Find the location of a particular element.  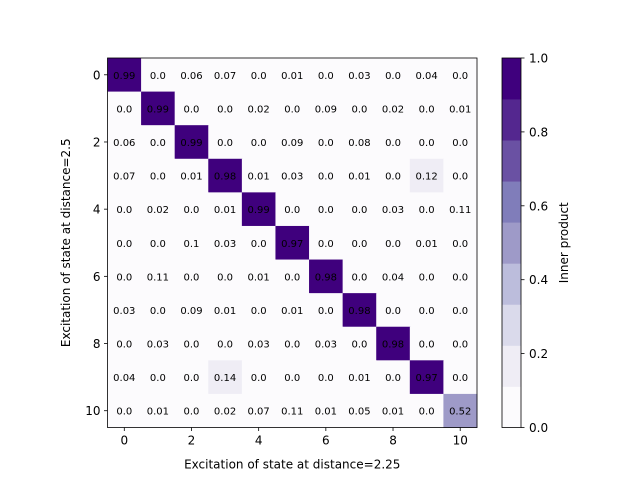

cell-value-label: 0.1 is located at coordinates (192, 244).